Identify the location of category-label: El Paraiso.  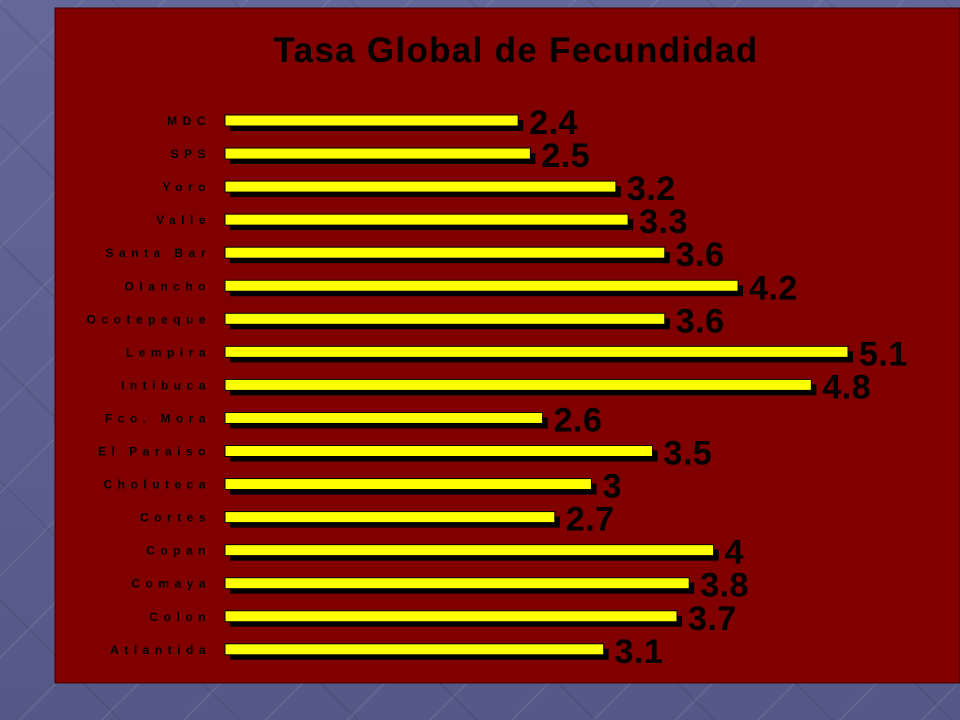
(154, 452).